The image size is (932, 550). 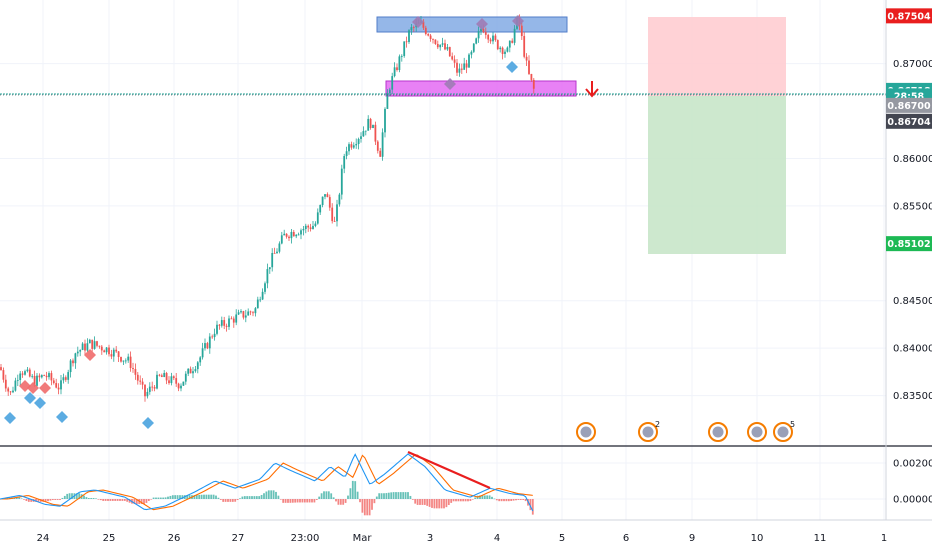 I want to click on risk-zone, so click(x=717, y=56).